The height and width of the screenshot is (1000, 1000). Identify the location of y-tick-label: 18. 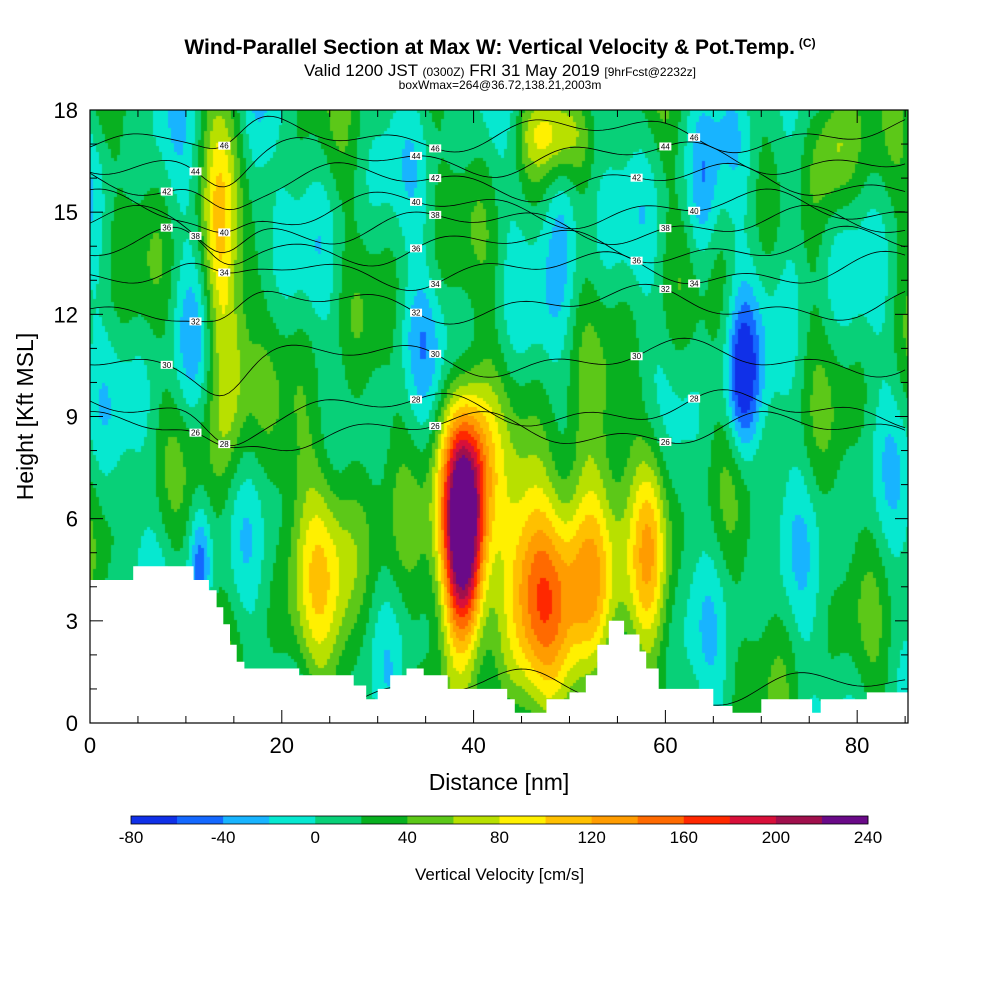
(66, 110).